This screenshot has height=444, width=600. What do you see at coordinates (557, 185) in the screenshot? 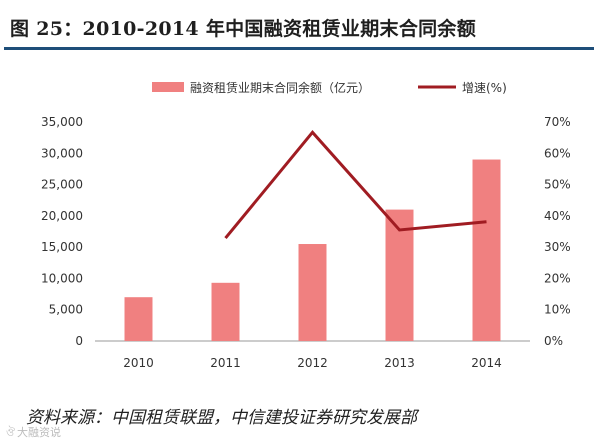
I see `right-tick-label: 50%` at bounding box center [557, 185].